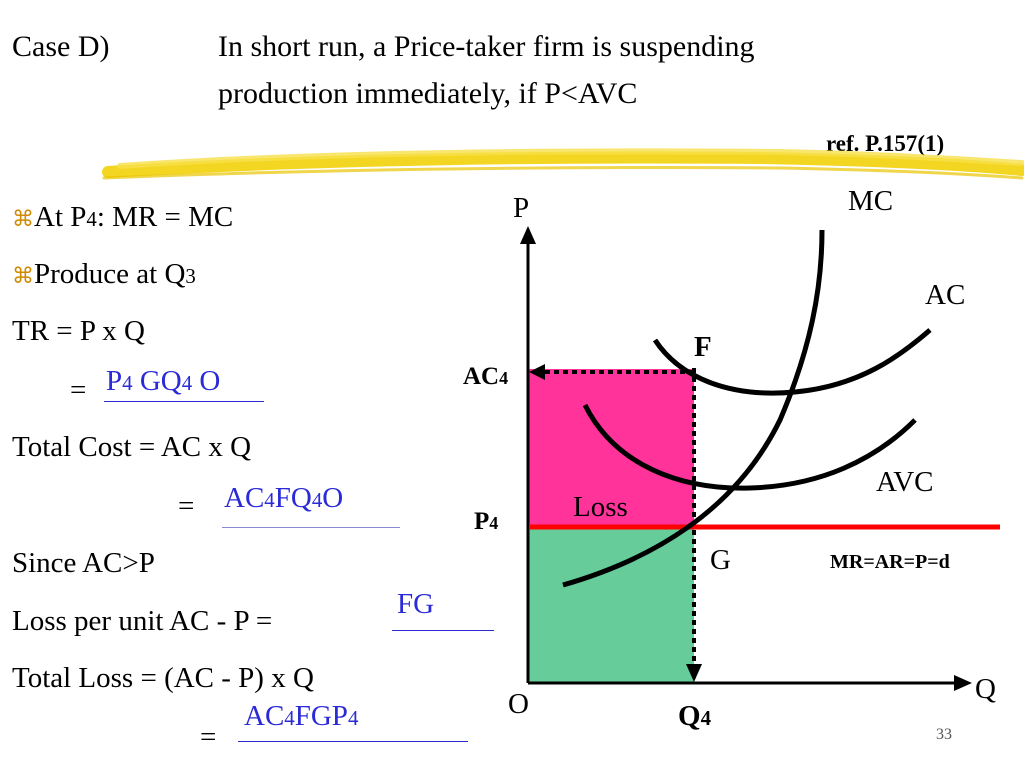  I want to click on page-number: 33, so click(944, 734).